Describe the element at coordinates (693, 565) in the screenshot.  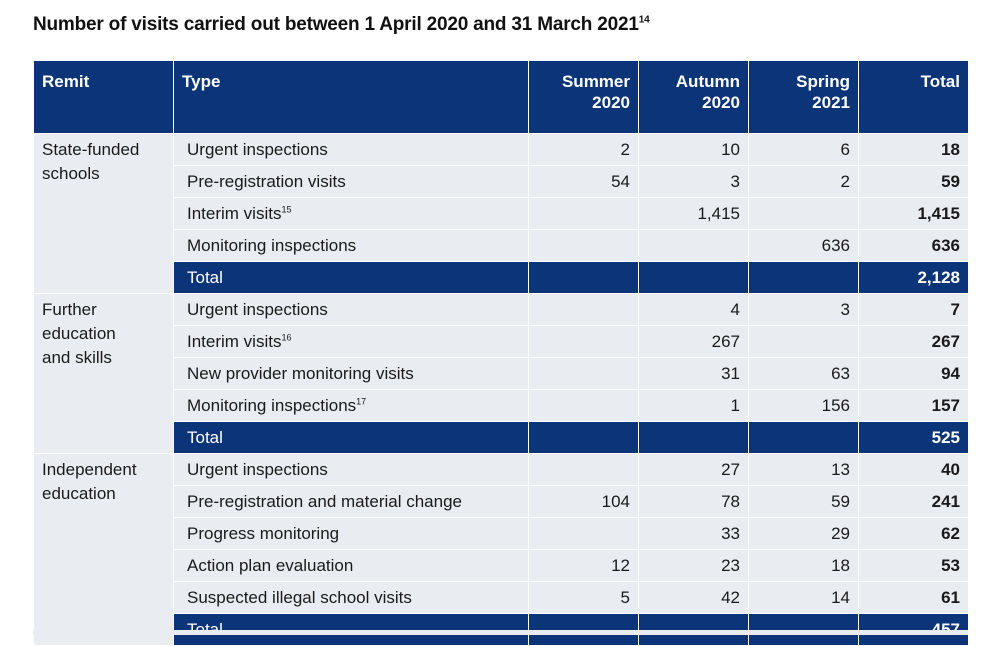
I see `autumn-2020-cell: 23` at that location.